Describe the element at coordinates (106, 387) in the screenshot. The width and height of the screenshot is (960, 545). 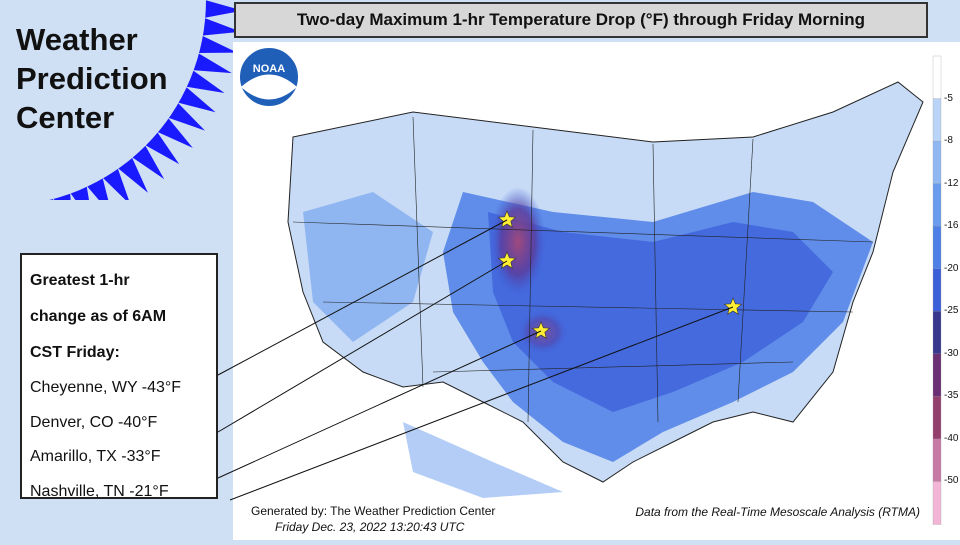
I see `legend-item-cheyenne: Cheyenne, WY -43°F` at that location.